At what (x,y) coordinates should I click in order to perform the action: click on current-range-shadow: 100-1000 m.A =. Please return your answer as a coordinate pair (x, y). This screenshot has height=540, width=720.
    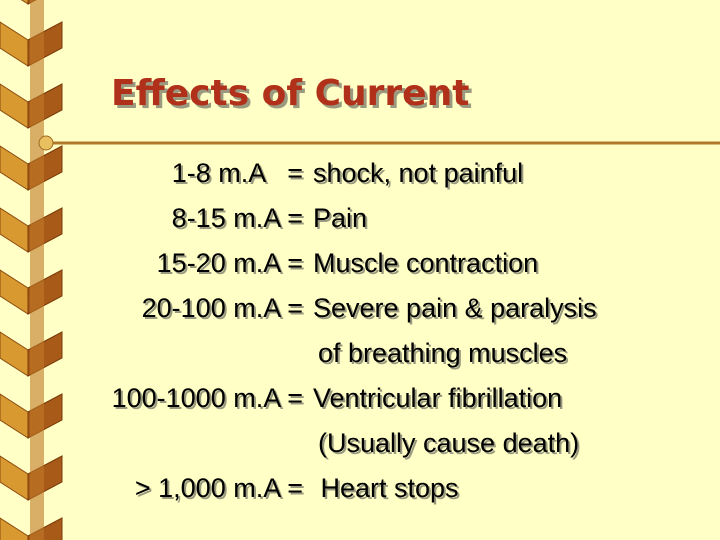
    Looking at the image, I should click on (209, 400).